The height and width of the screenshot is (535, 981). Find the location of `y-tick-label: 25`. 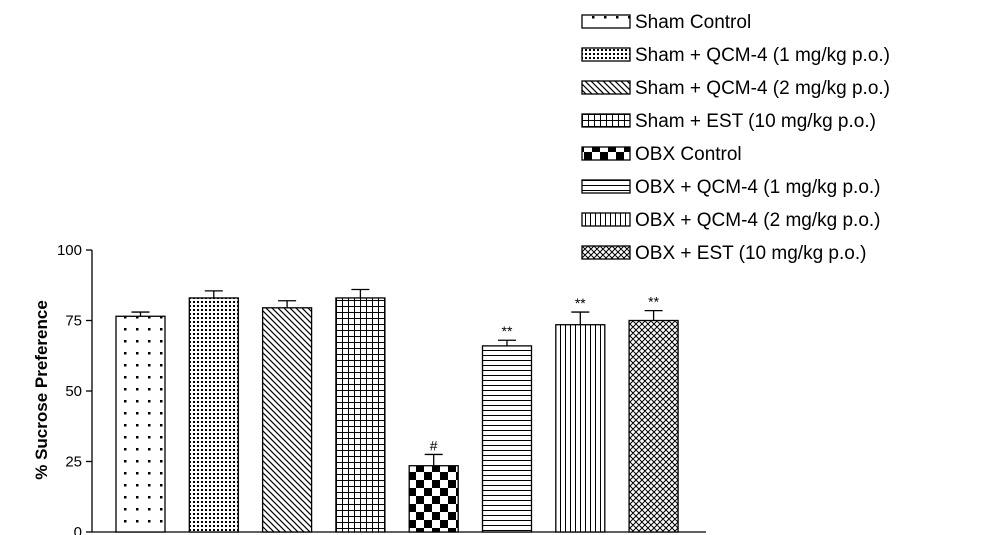

y-tick-label: 25 is located at coordinates (73, 462).